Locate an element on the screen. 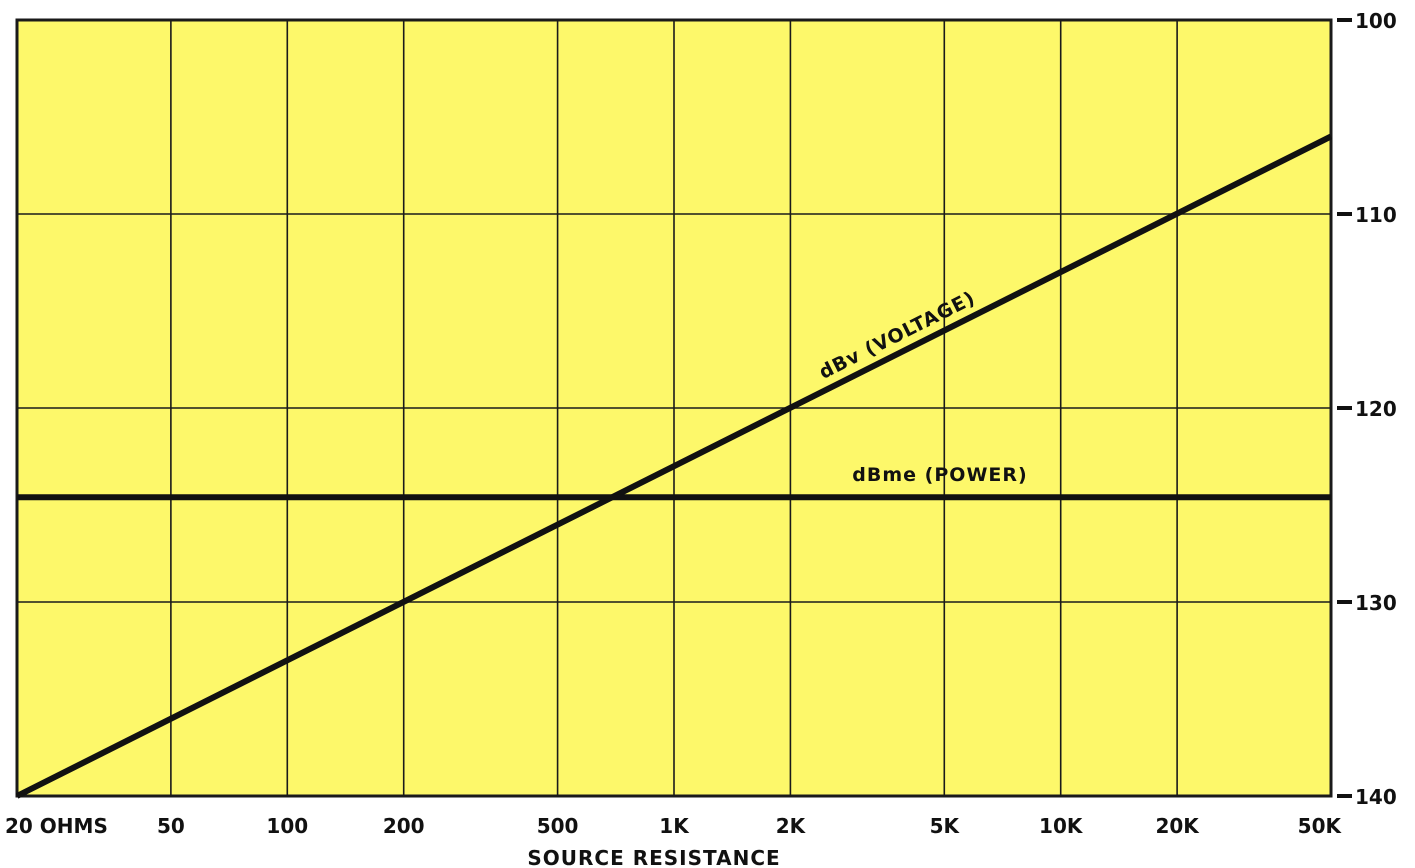 The width and height of the screenshot is (1415, 868). y-tick-label: 100 is located at coordinates (1376, 21).